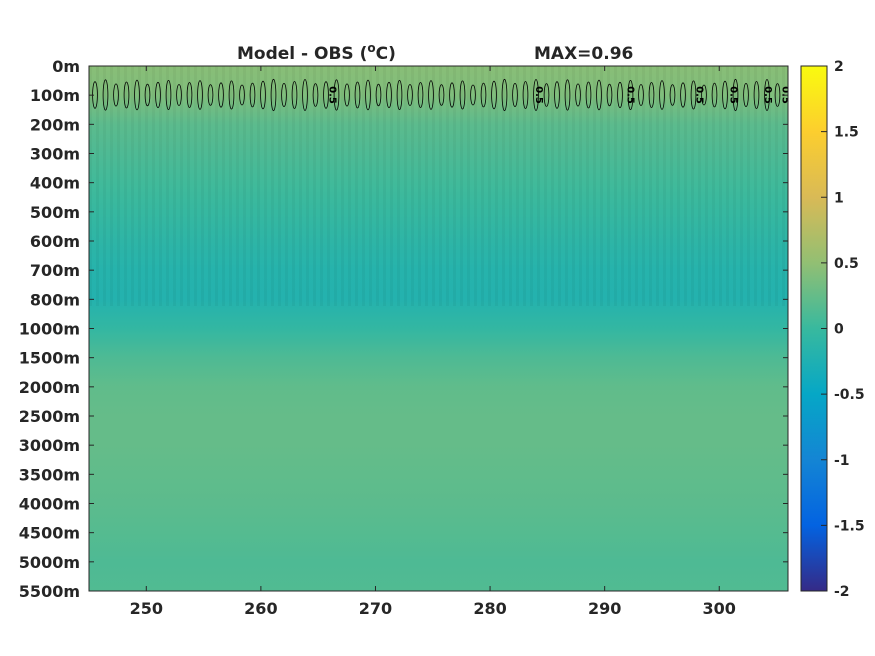 This screenshot has height=656, width=875. Describe the element at coordinates (49, 416) in the screenshot. I see `y-tick-label: 2500m` at that location.